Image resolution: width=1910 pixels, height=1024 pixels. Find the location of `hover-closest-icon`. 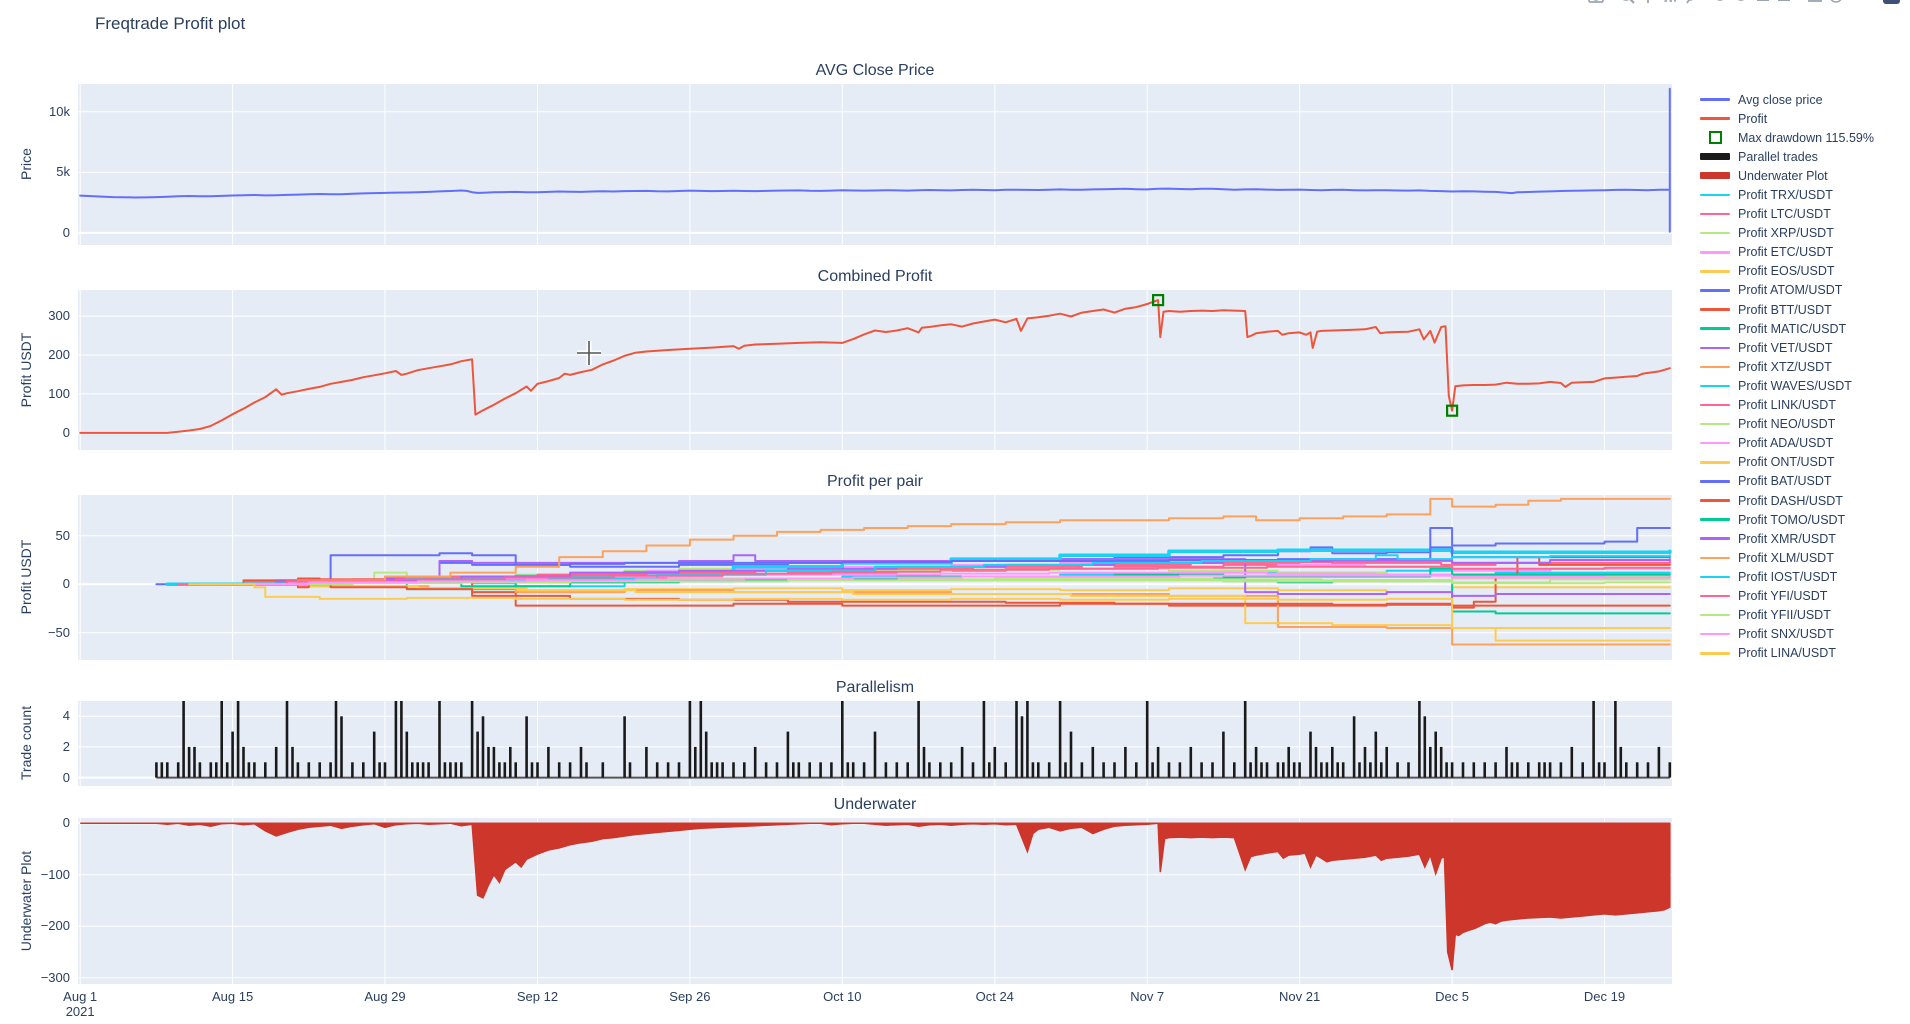

hover-closest-icon is located at coordinates (1836, 2).